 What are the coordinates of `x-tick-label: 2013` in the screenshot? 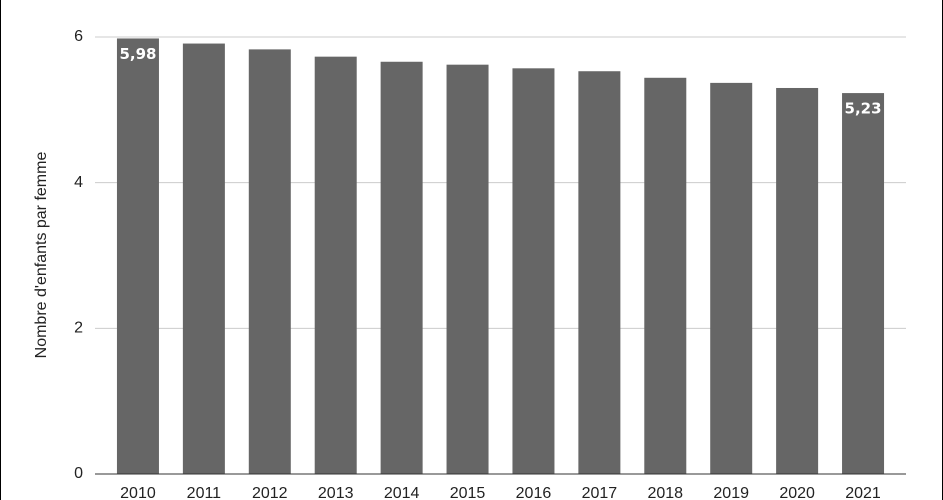 It's located at (336, 492).